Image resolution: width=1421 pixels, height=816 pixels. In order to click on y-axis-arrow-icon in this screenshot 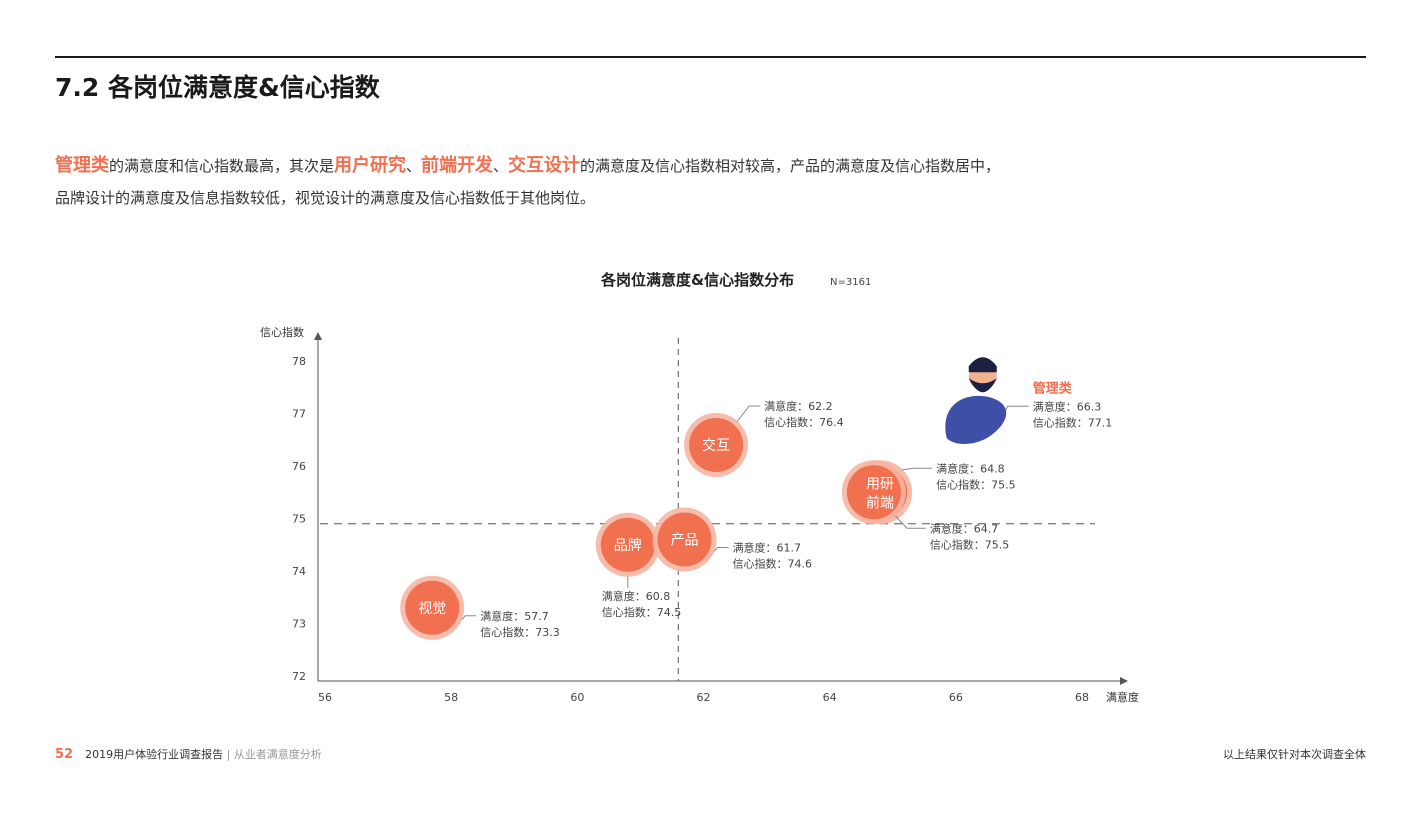, I will do `click(318, 336)`.